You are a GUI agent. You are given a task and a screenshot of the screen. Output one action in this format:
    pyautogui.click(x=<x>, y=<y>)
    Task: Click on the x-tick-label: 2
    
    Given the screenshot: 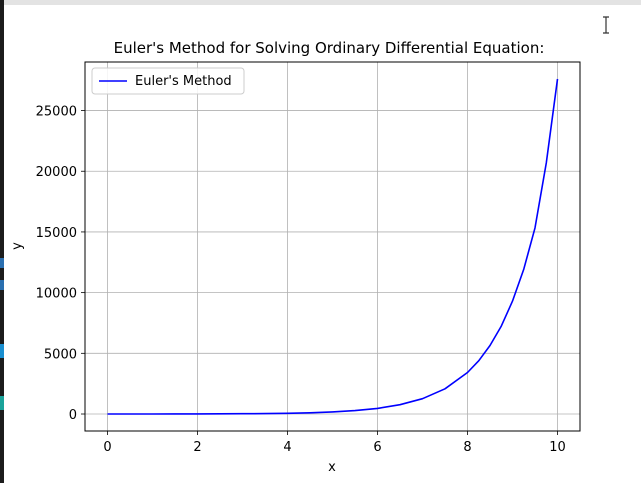 What is the action you would take?
    pyautogui.click(x=197, y=447)
    